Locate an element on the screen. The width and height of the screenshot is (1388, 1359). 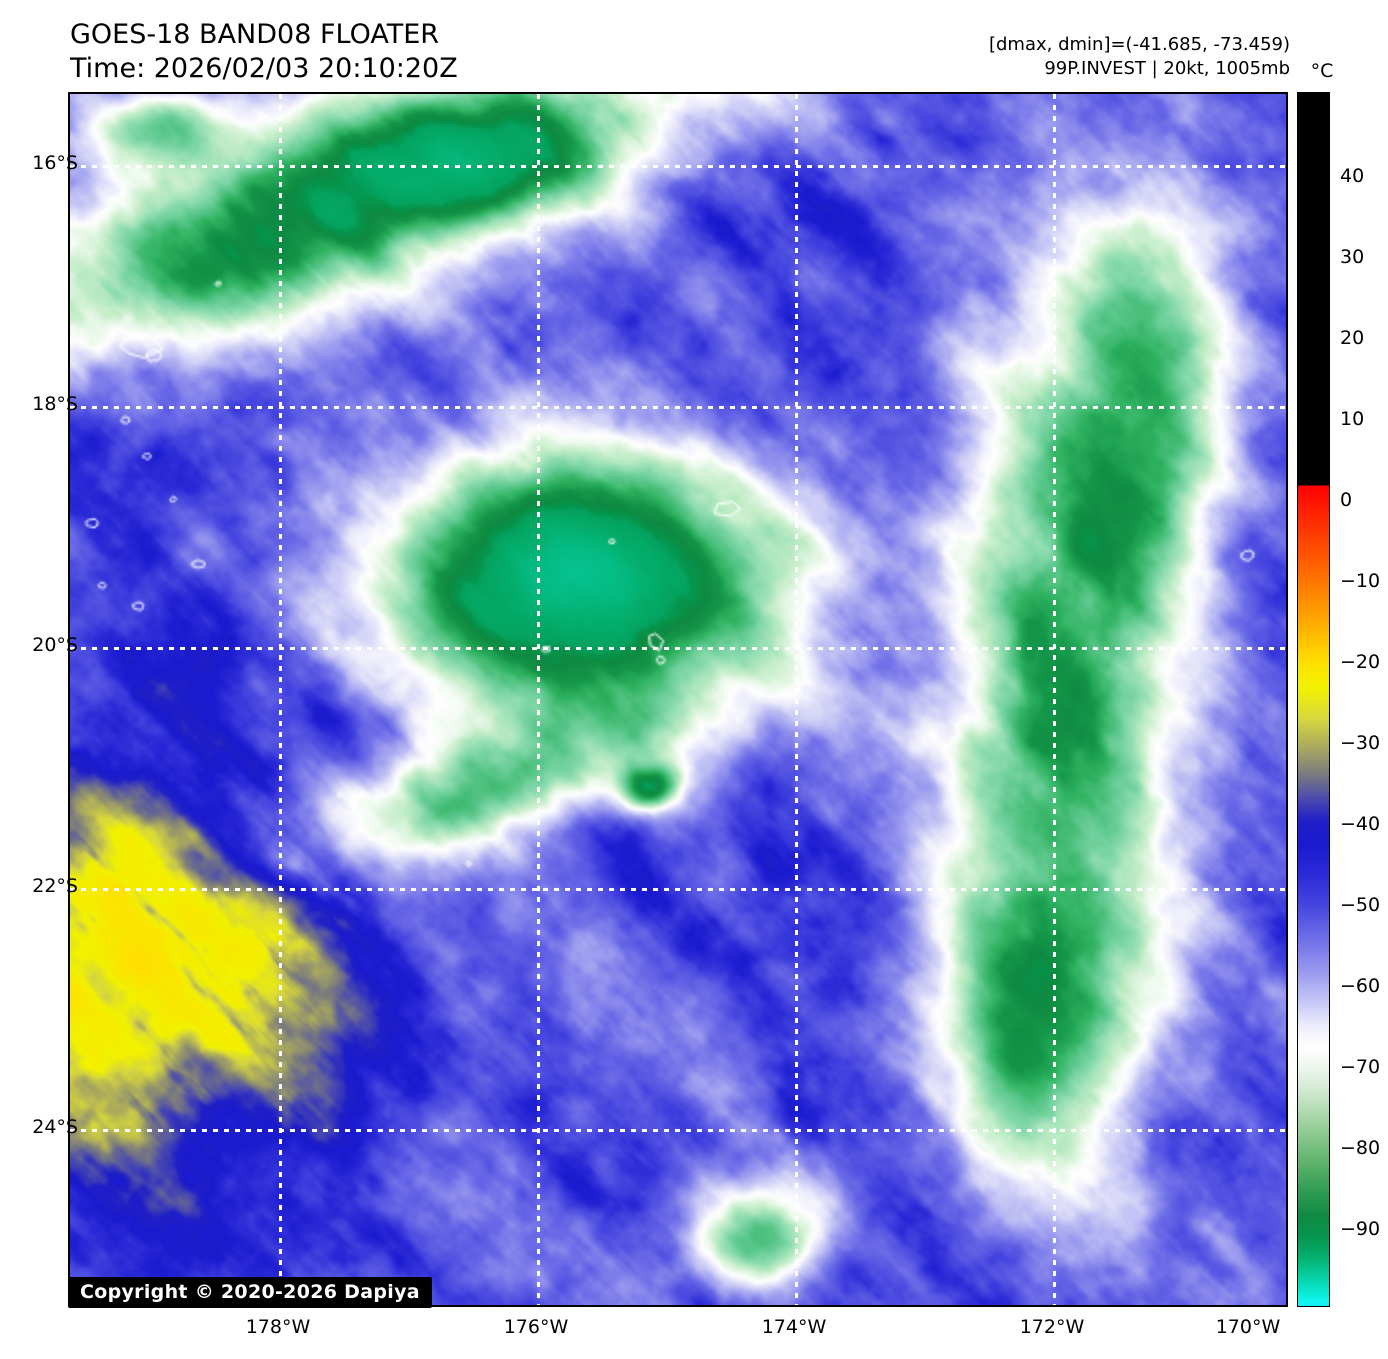
colorbar-tick-20: 20 is located at coordinates (1352, 338).